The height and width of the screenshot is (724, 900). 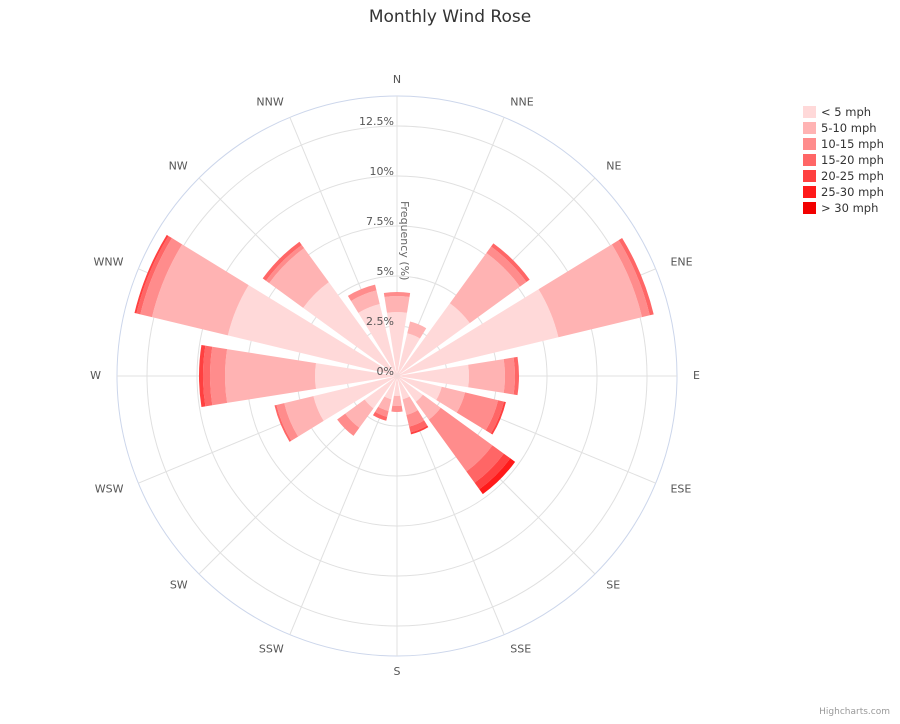 I want to click on chart-title: Monthly Wind Rose, so click(x=450, y=17).